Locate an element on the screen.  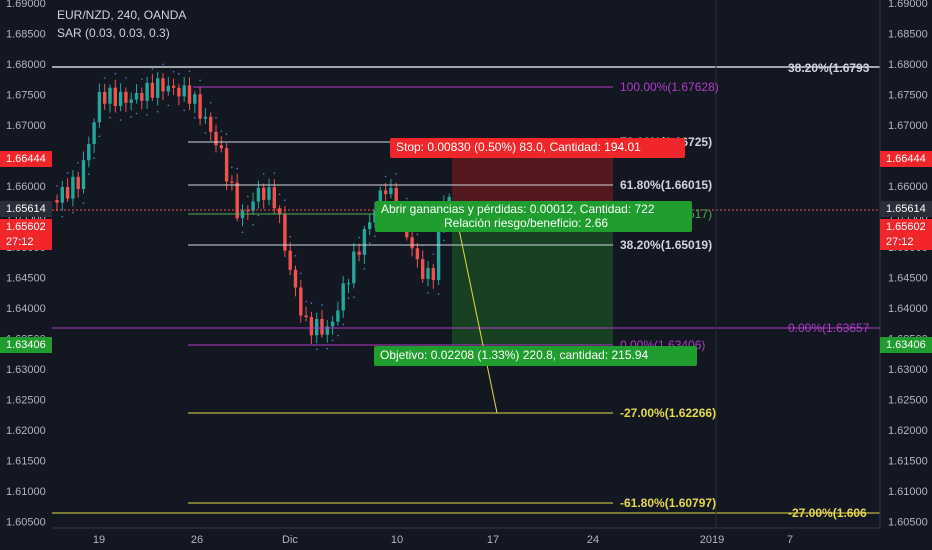
price-label: 1.62000 is located at coordinates (26, 431).